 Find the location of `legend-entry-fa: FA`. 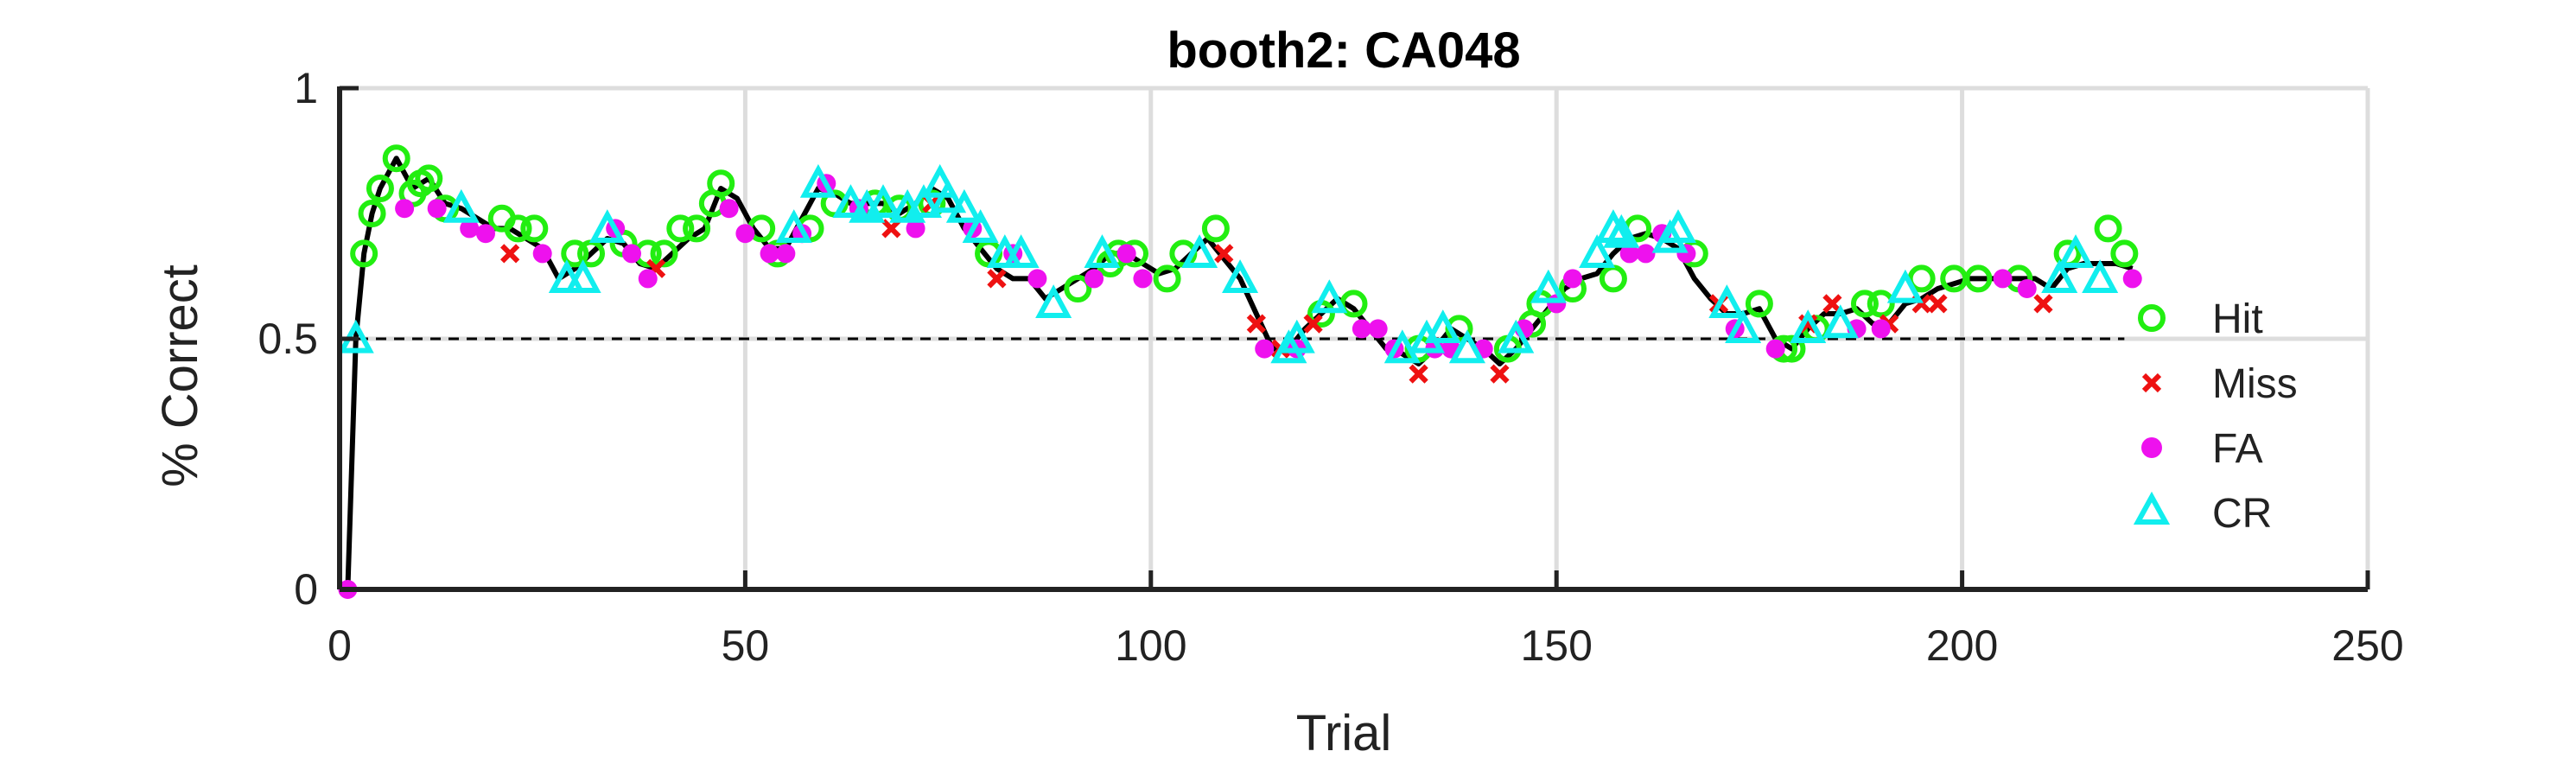

legend-entry-fa: FA is located at coordinates (2202, 449).